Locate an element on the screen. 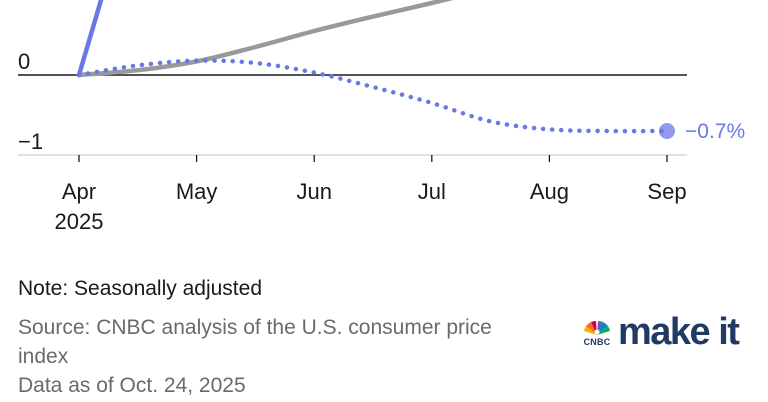  y-tick-label: −1 is located at coordinates (30, 141).